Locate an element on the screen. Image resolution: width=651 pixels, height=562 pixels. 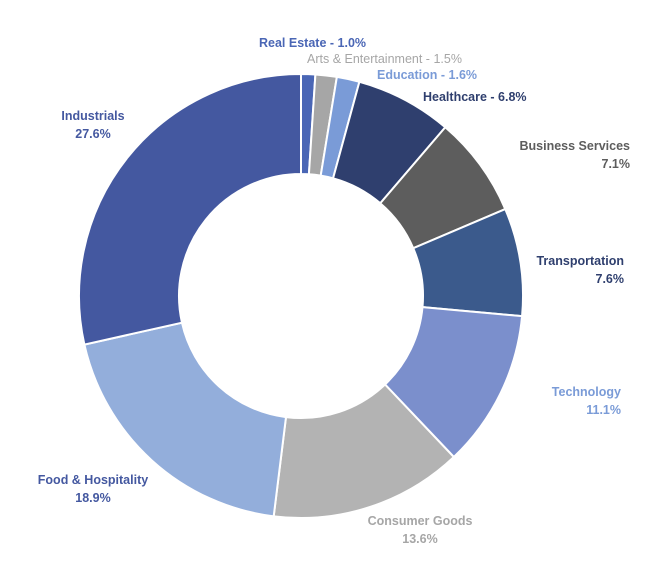
label-technology: Technology 11.1% is located at coordinates (570, 401).